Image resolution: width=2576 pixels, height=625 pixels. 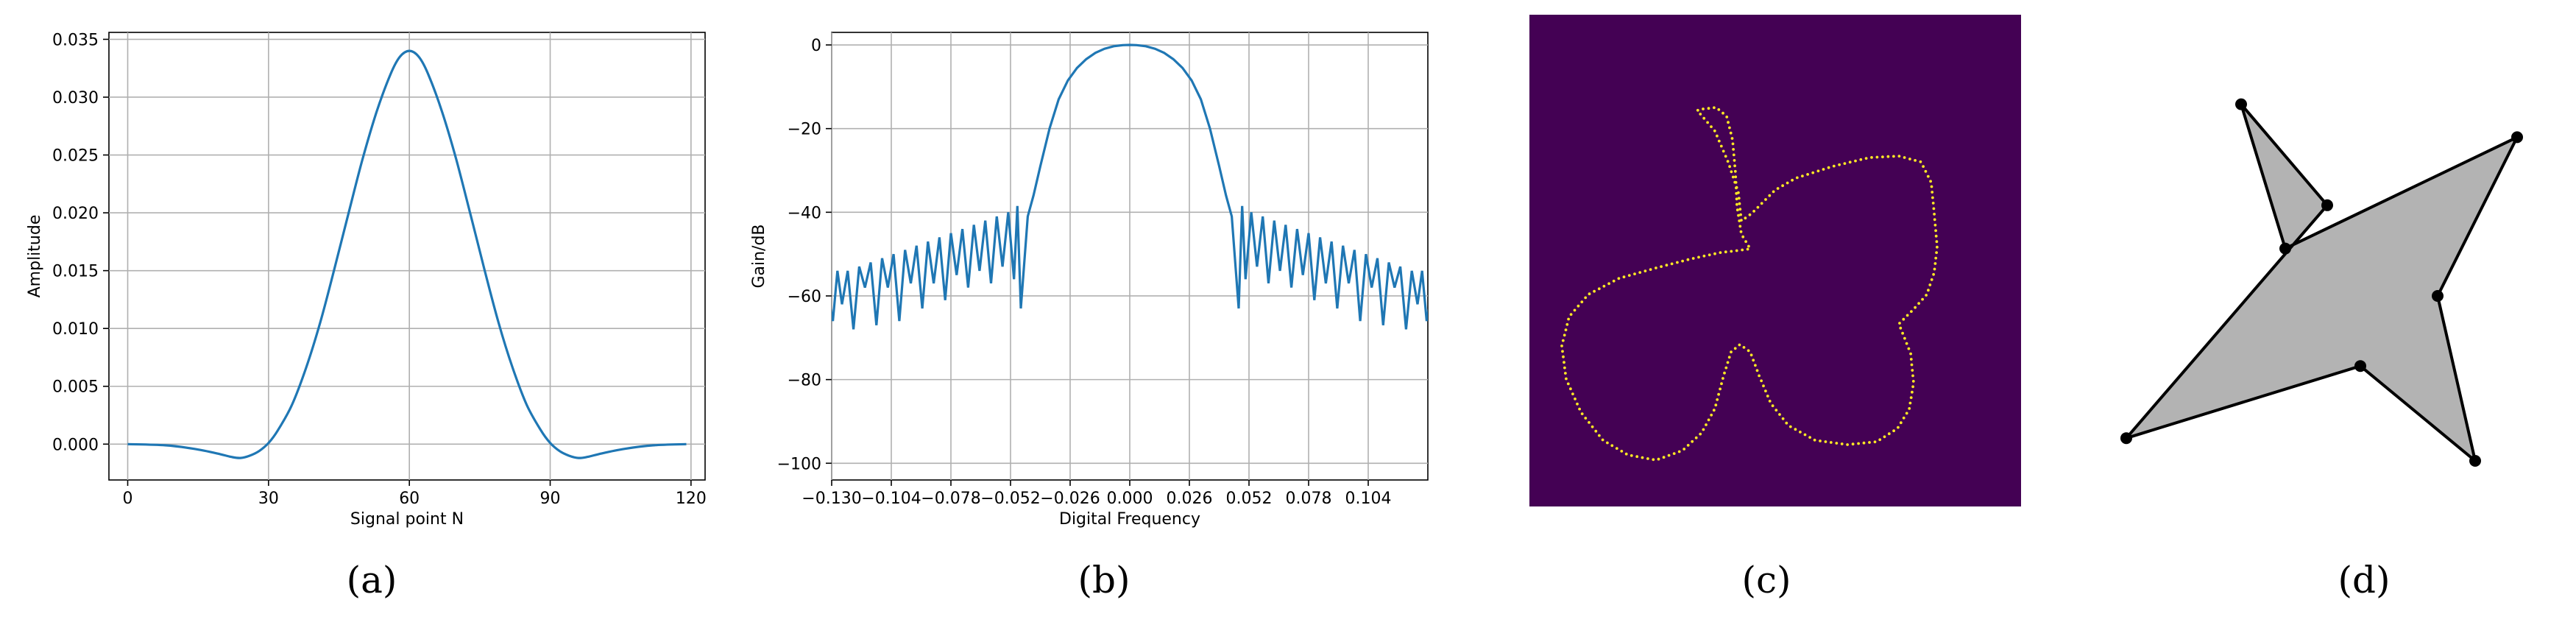 I want to click on ytick-label-b: −20, so click(x=804, y=130).